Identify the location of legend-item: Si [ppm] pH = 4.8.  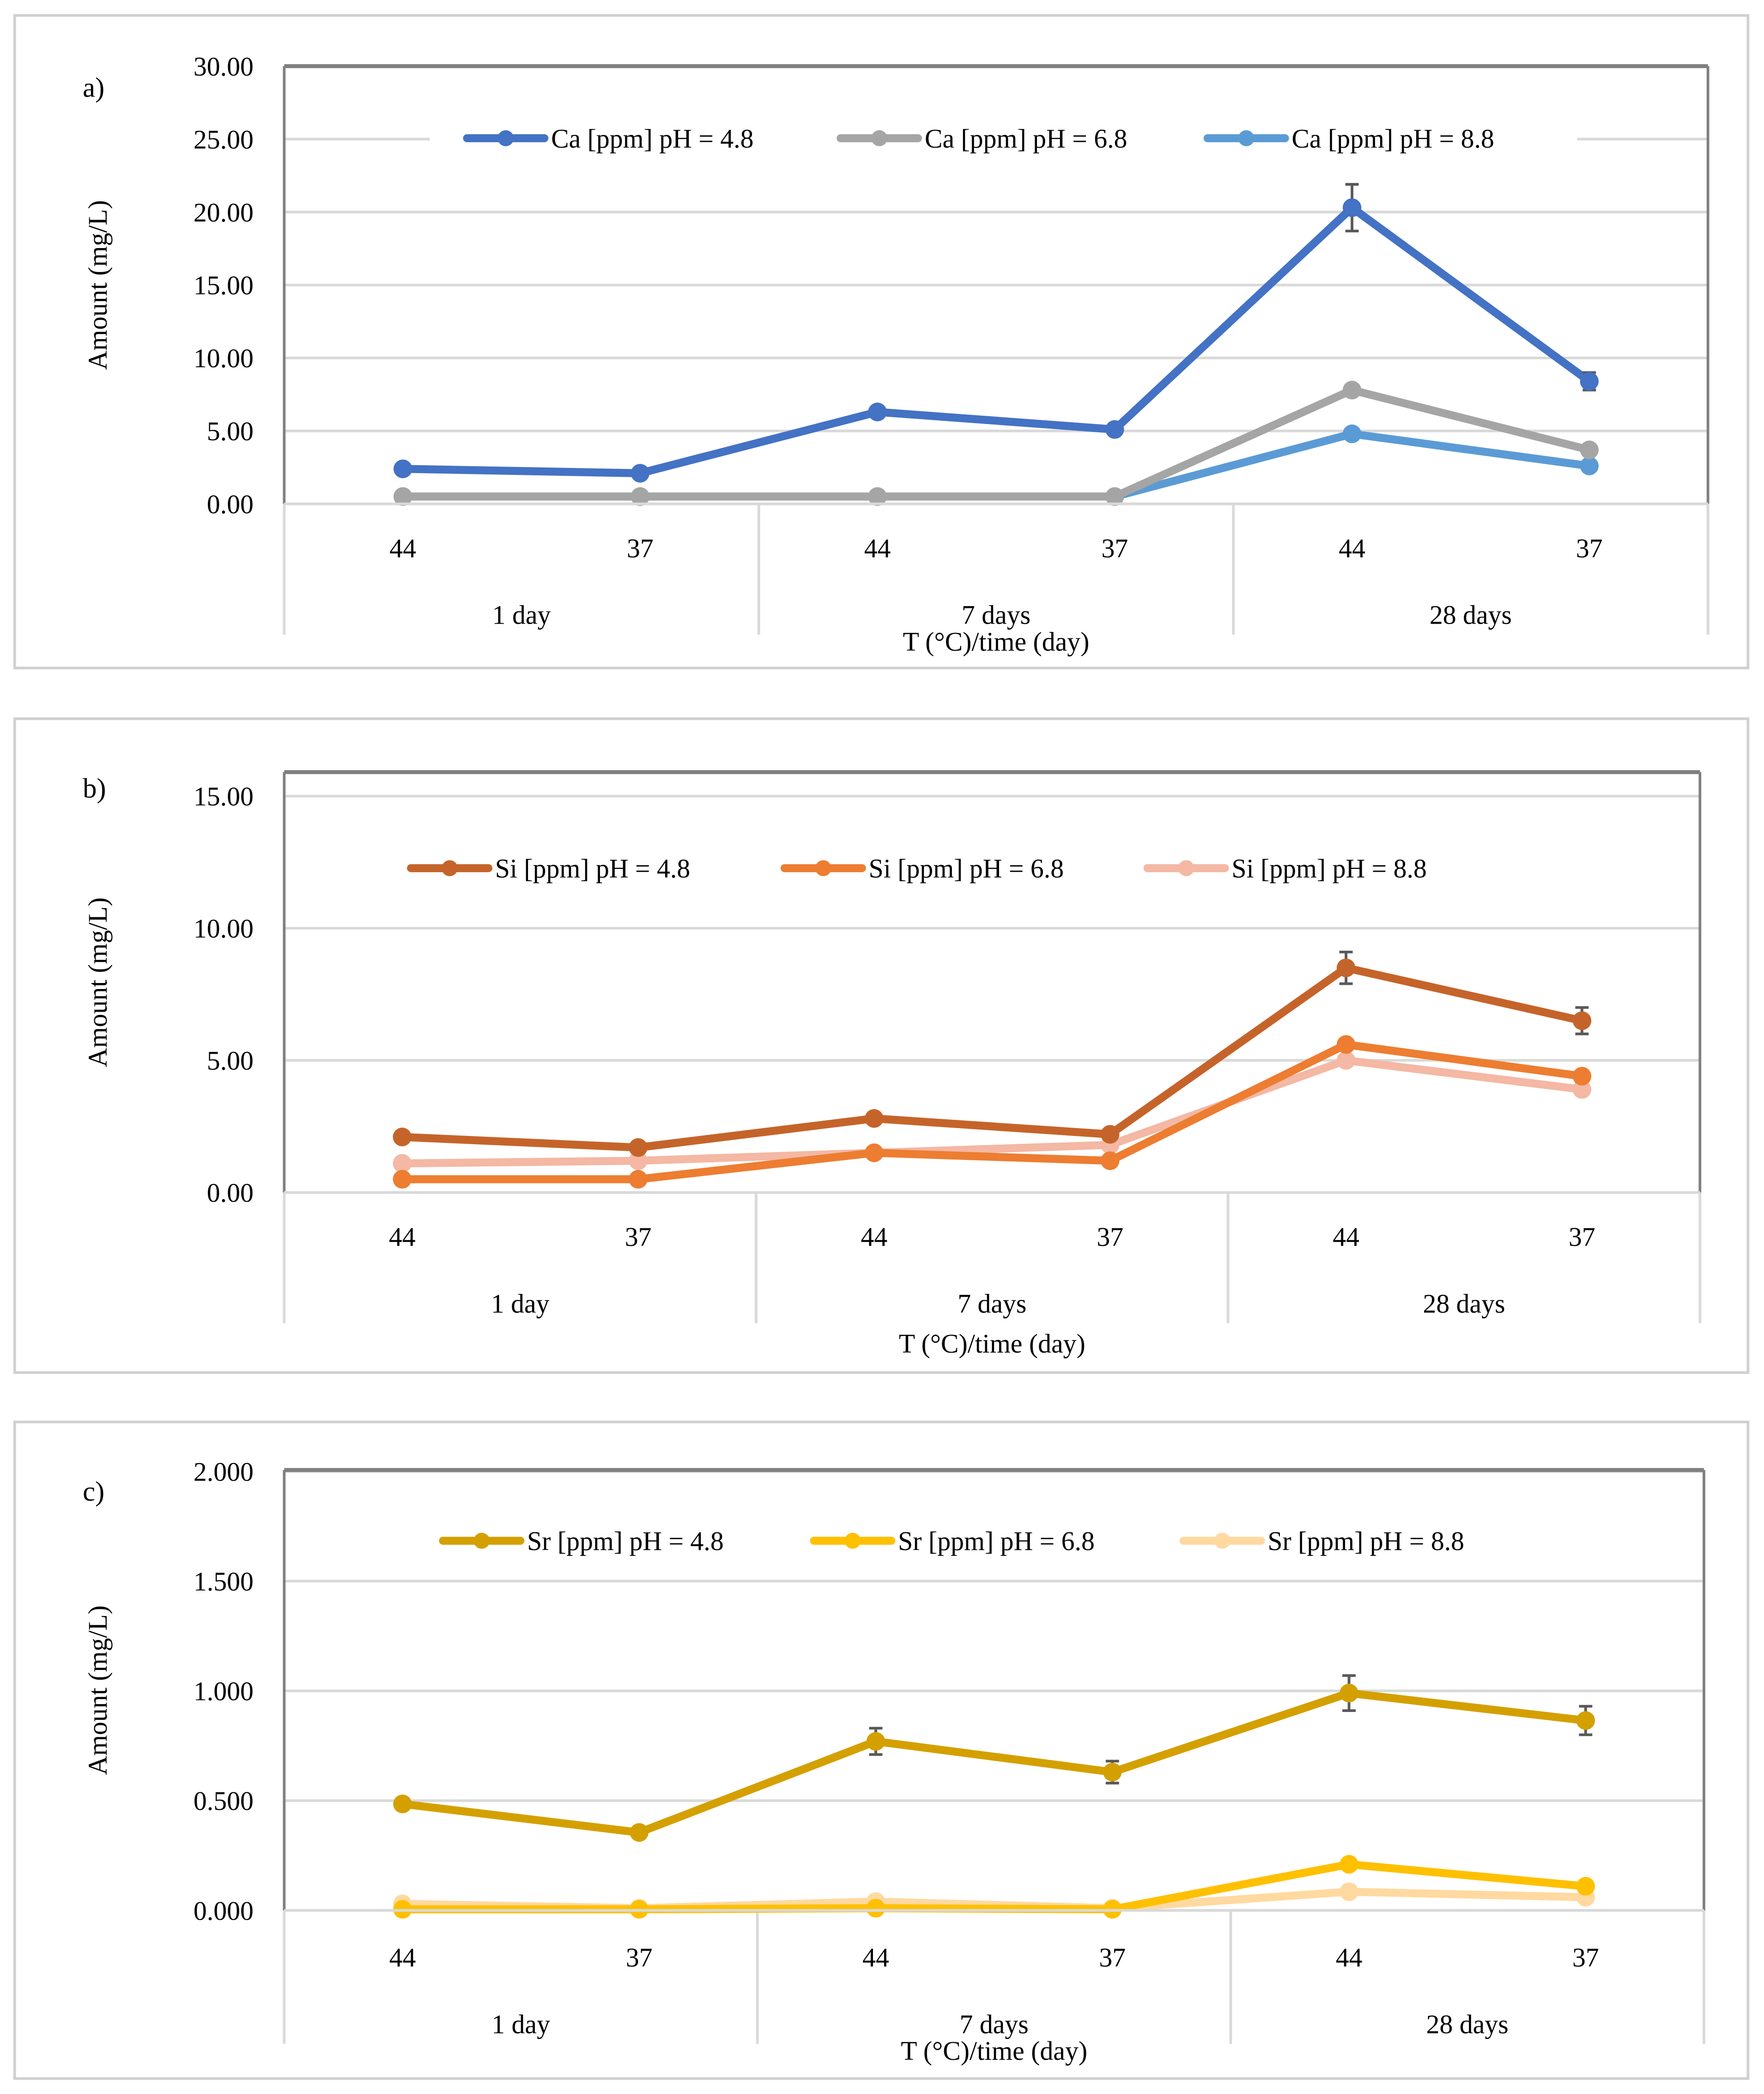
(549, 869).